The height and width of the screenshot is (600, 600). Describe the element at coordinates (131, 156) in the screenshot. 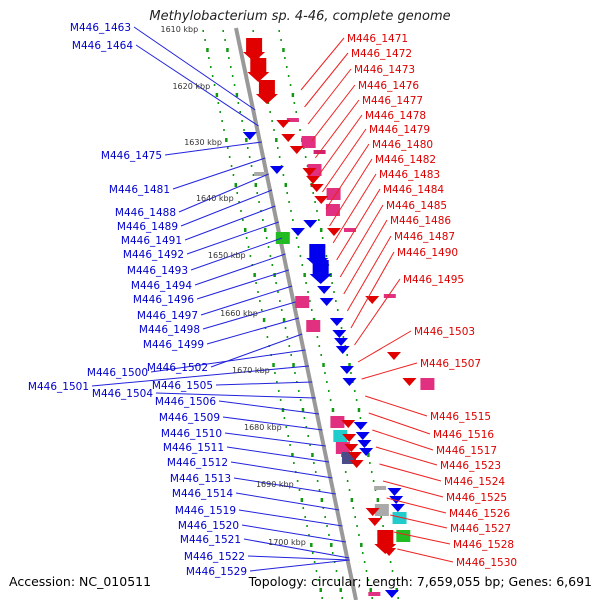

I see `left-gene-label: M446_1475` at that location.